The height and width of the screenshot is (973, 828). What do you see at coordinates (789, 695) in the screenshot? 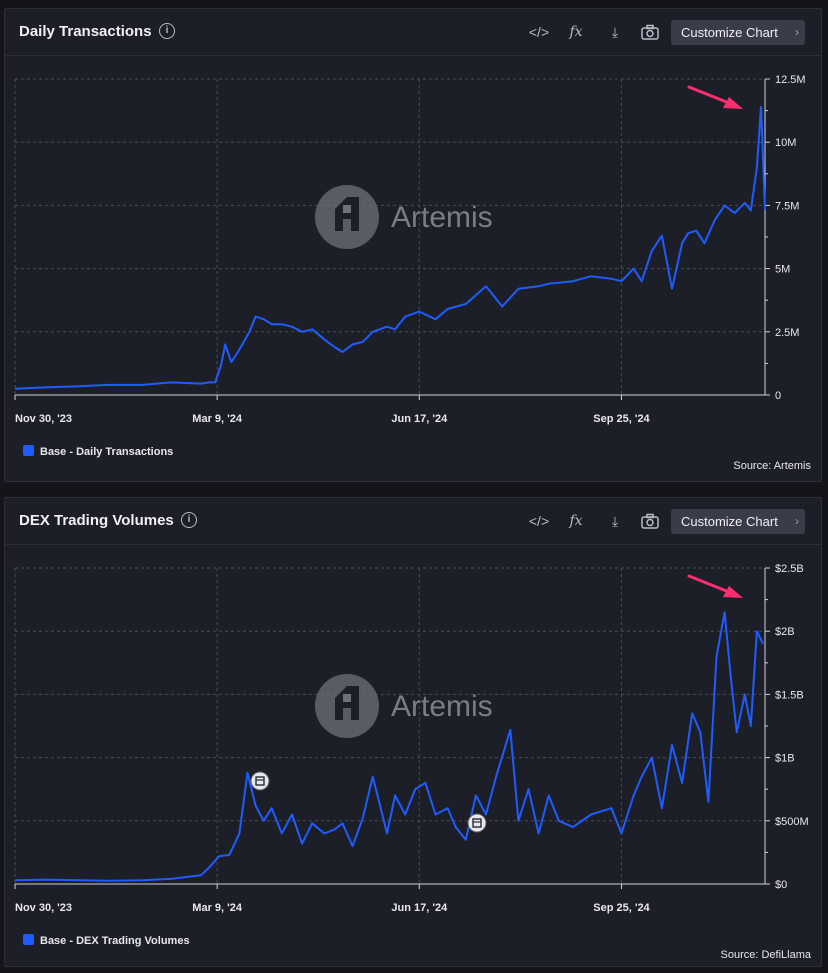
I see `y-tick-label: $1.5B` at bounding box center [789, 695].